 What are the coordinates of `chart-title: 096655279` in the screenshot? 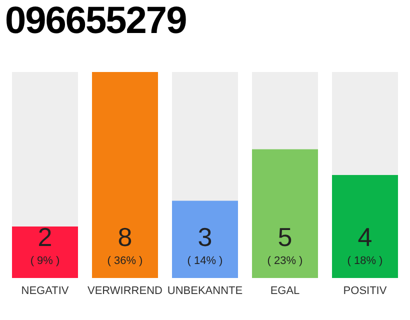 It's located at (95, 21).